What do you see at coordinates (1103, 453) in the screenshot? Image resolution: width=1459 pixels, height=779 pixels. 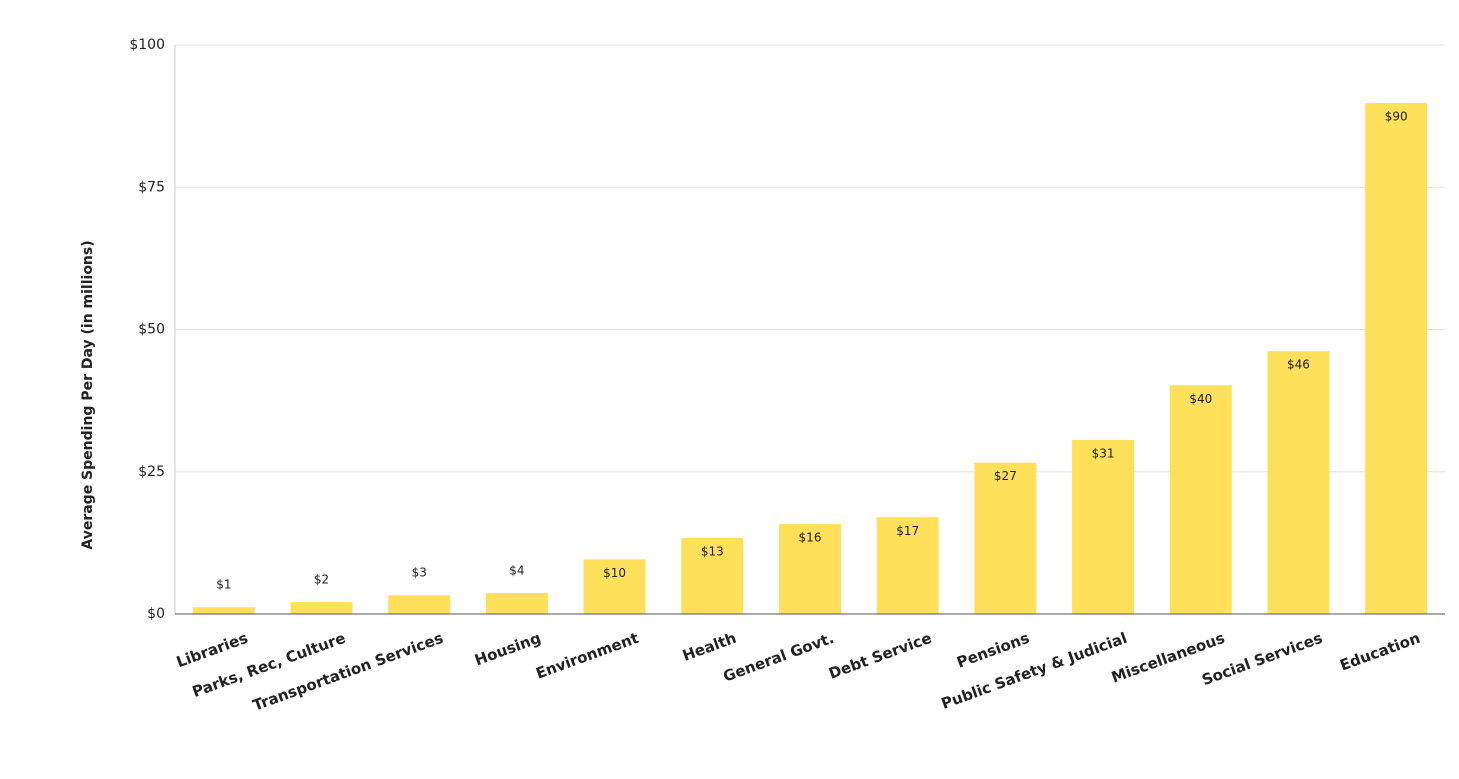 I see `value-label: $31` at bounding box center [1103, 453].